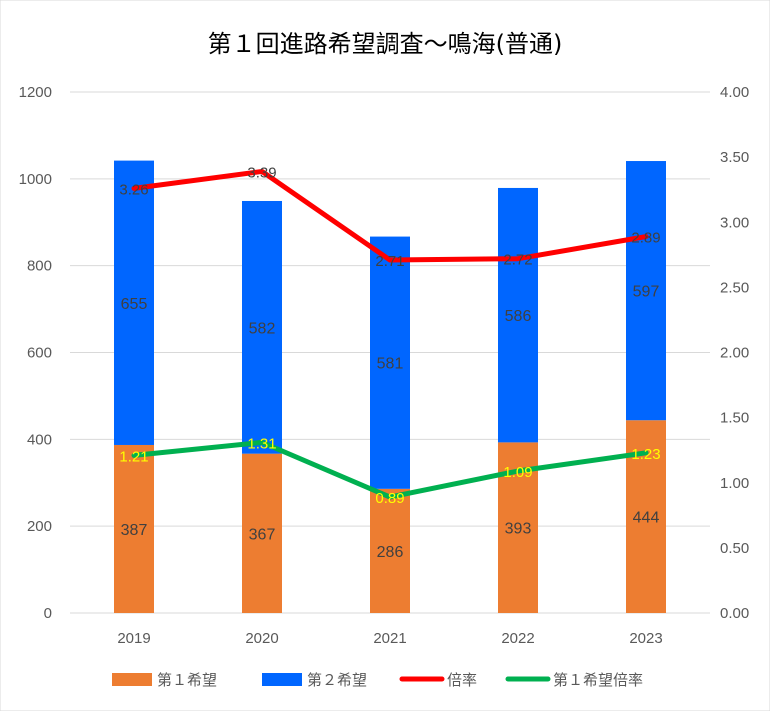 The height and width of the screenshot is (711, 770). Describe the element at coordinates (734, 483) in the screenshot. I see `right-axis-tick-label: 1.00` at that location.